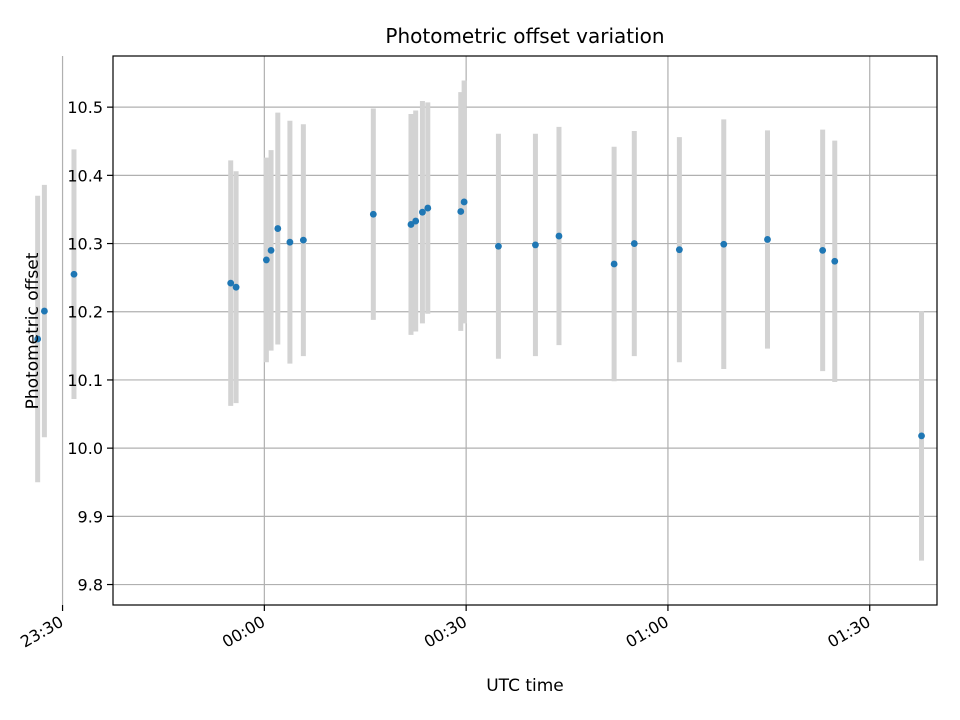 This screenshot has width=960, height=720. What do you see at coordinates (85, 380) in the screenshot?
I see `y-tick-label: 10.1` at bounding box center [85, 380].